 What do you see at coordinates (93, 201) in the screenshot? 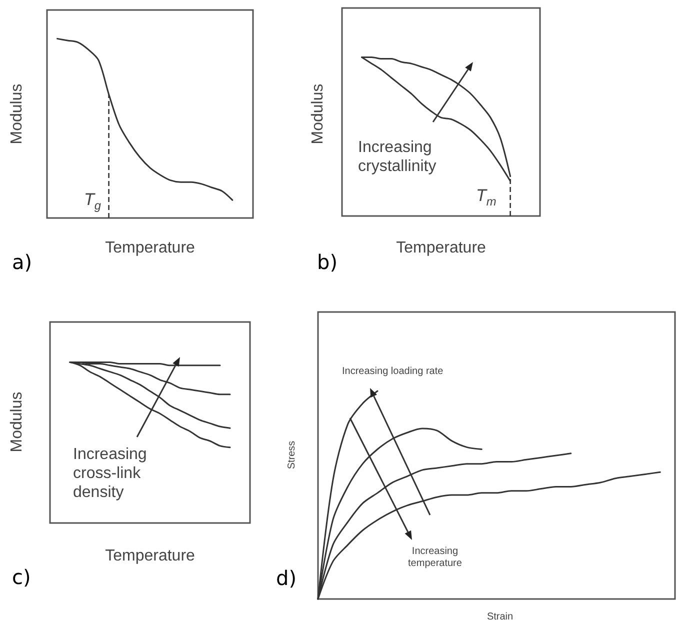
I see `annotation: T$_{g}$` at bounding box center [93, 201].